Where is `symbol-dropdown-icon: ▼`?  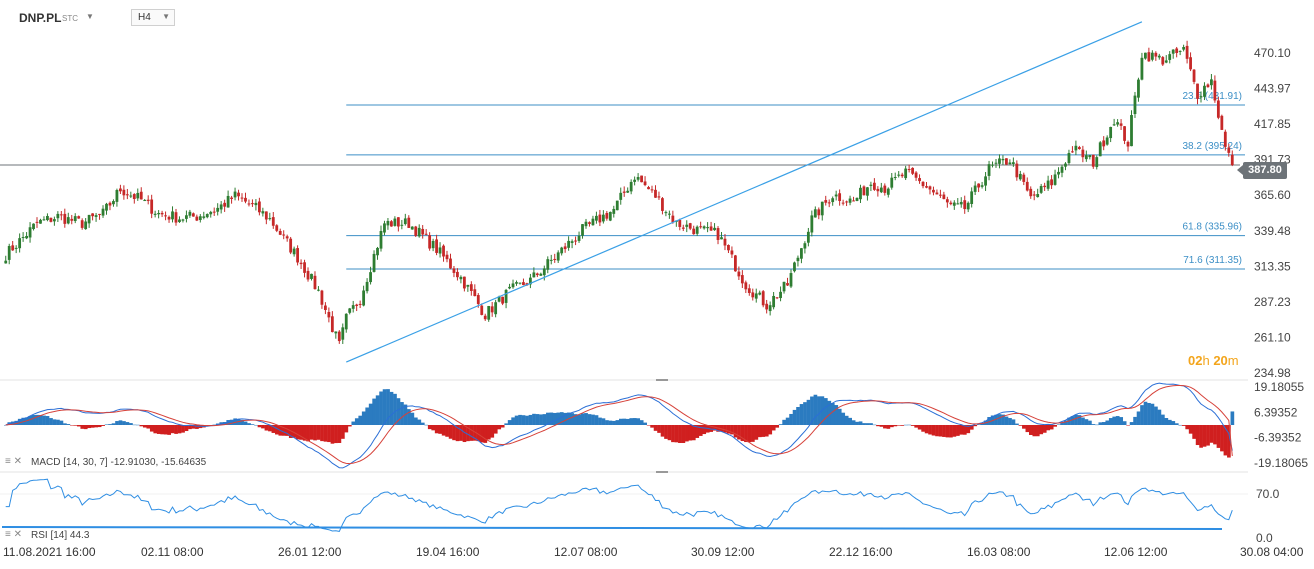
symbol-dropdown-icon: ▼ is located at coordinates (90, 16).